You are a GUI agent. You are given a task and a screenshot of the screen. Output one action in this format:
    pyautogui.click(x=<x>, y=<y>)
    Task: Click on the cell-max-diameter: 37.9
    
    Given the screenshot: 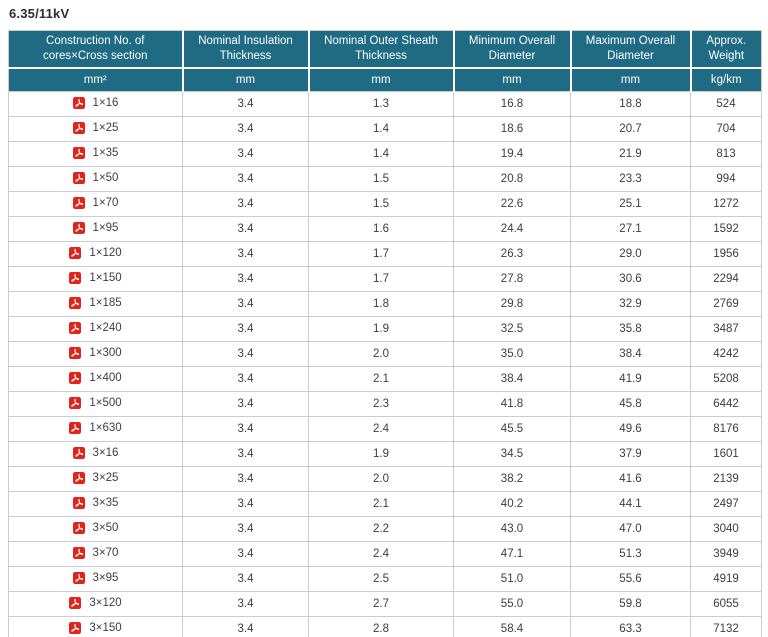 What is the action you would take?
    pyautogui.click(x=630, y=454)
    